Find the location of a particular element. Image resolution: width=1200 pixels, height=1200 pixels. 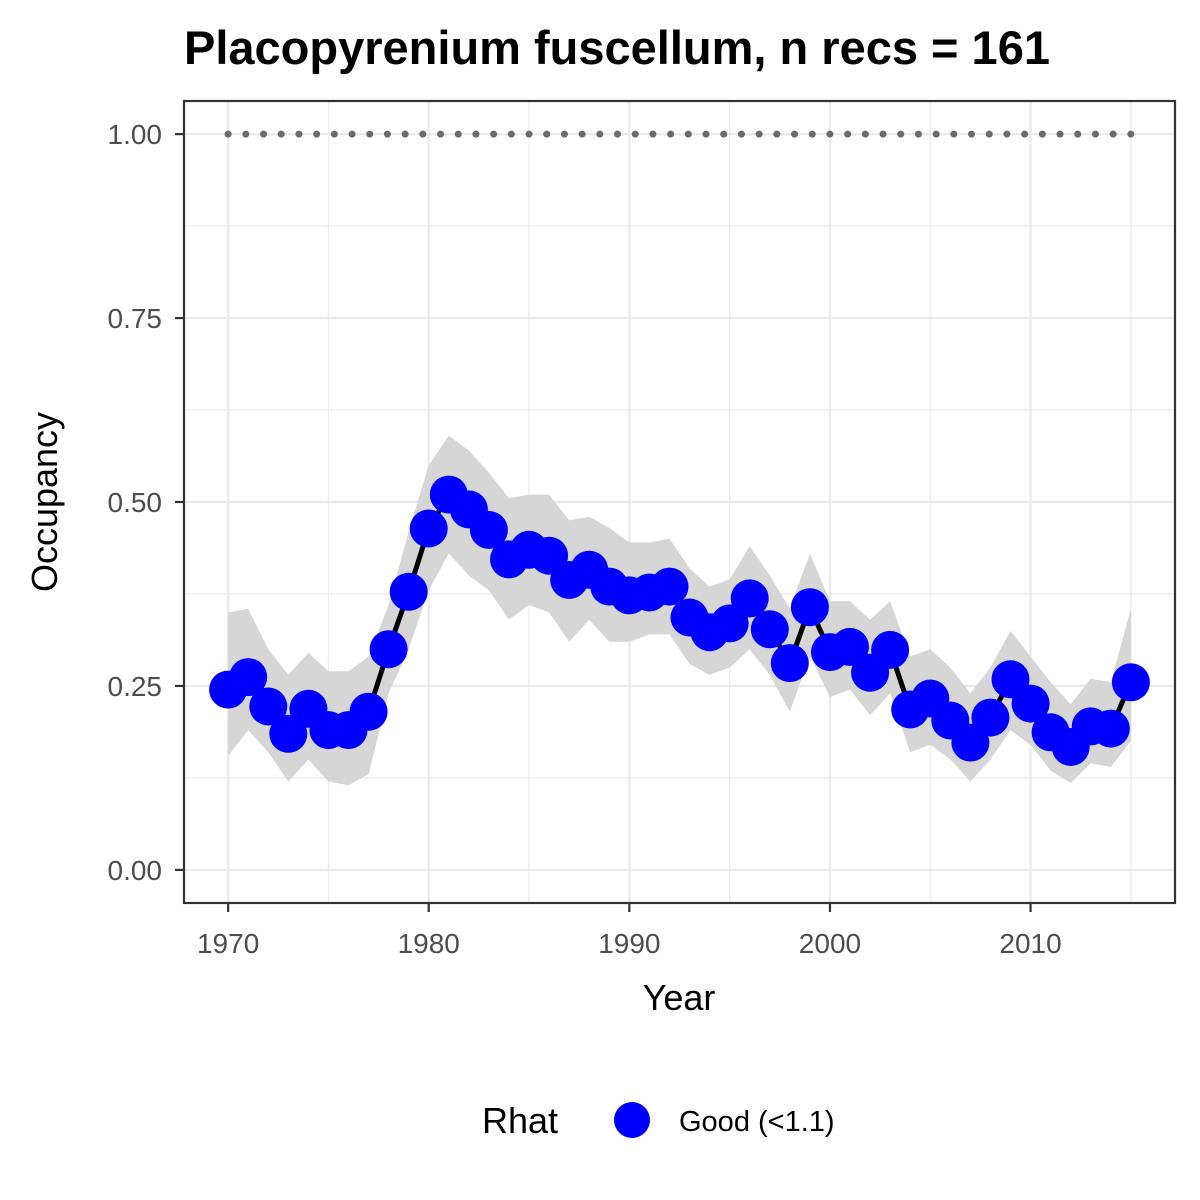

x-tick-label: 1990 is located at coordinates (629, 943).